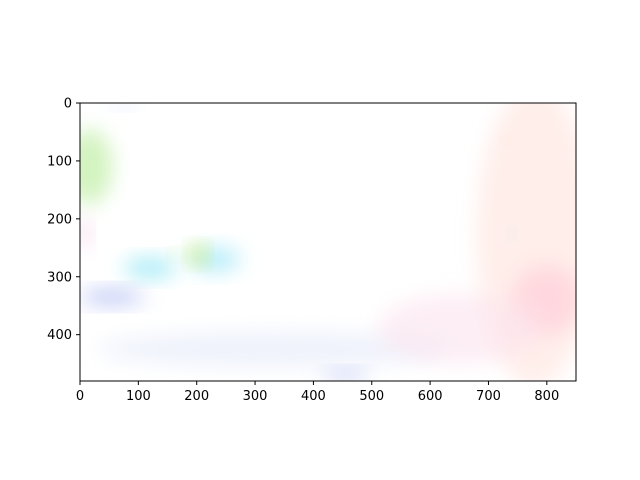 The image size is (640, 480). What do you see at coordinates (59, 219) in the screenshot?
I see `y-tick-label: 200` at bounding box center [59, 219].